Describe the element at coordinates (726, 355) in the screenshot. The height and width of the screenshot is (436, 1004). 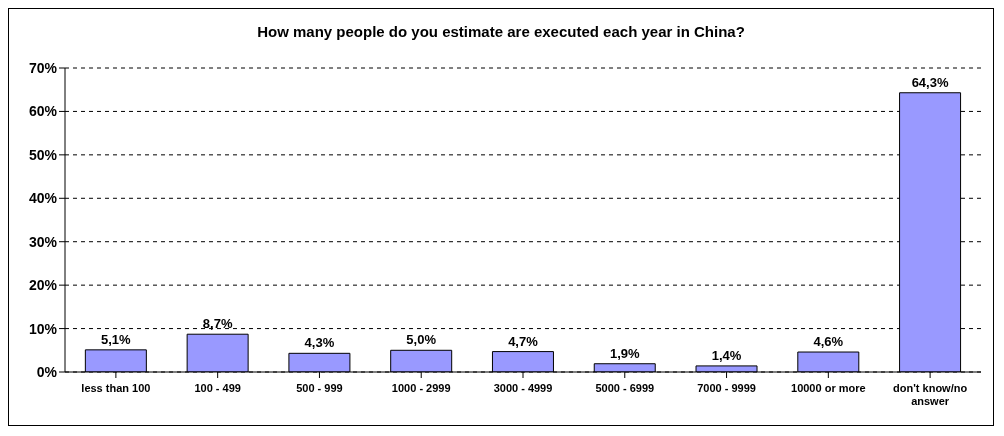
I see `data-label: 1,4%` at that location.